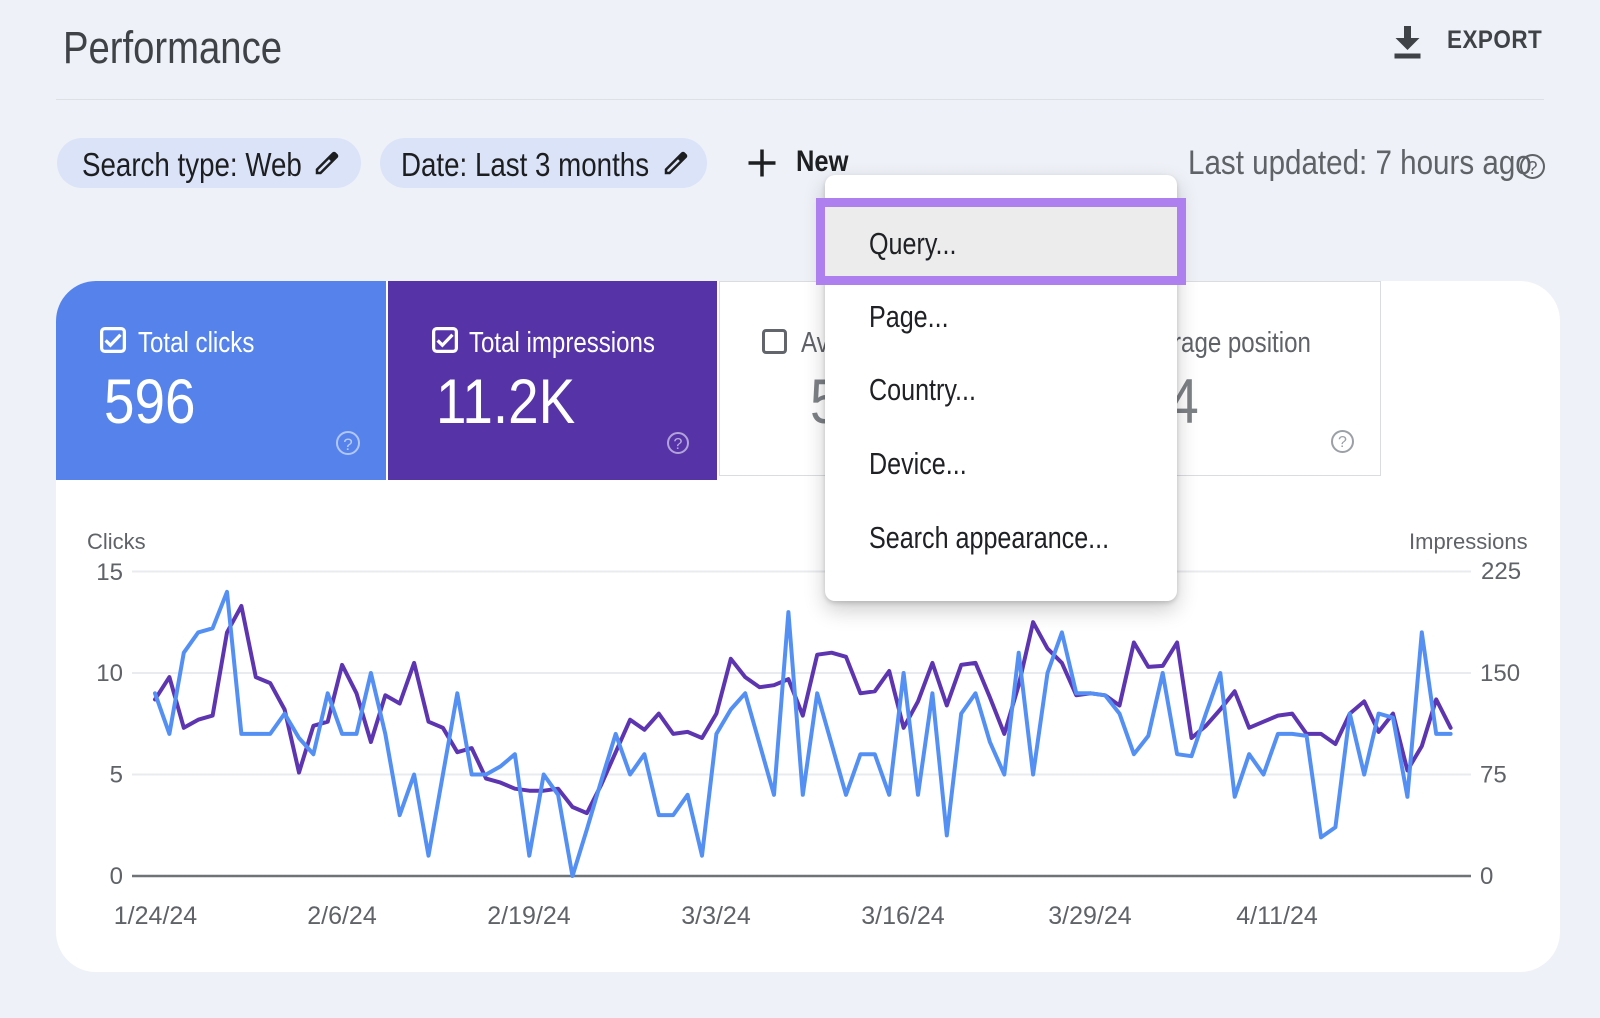 This screenshot has height=1018, width=1600. I want to click on svg-text: 75, so click(1493, 775).